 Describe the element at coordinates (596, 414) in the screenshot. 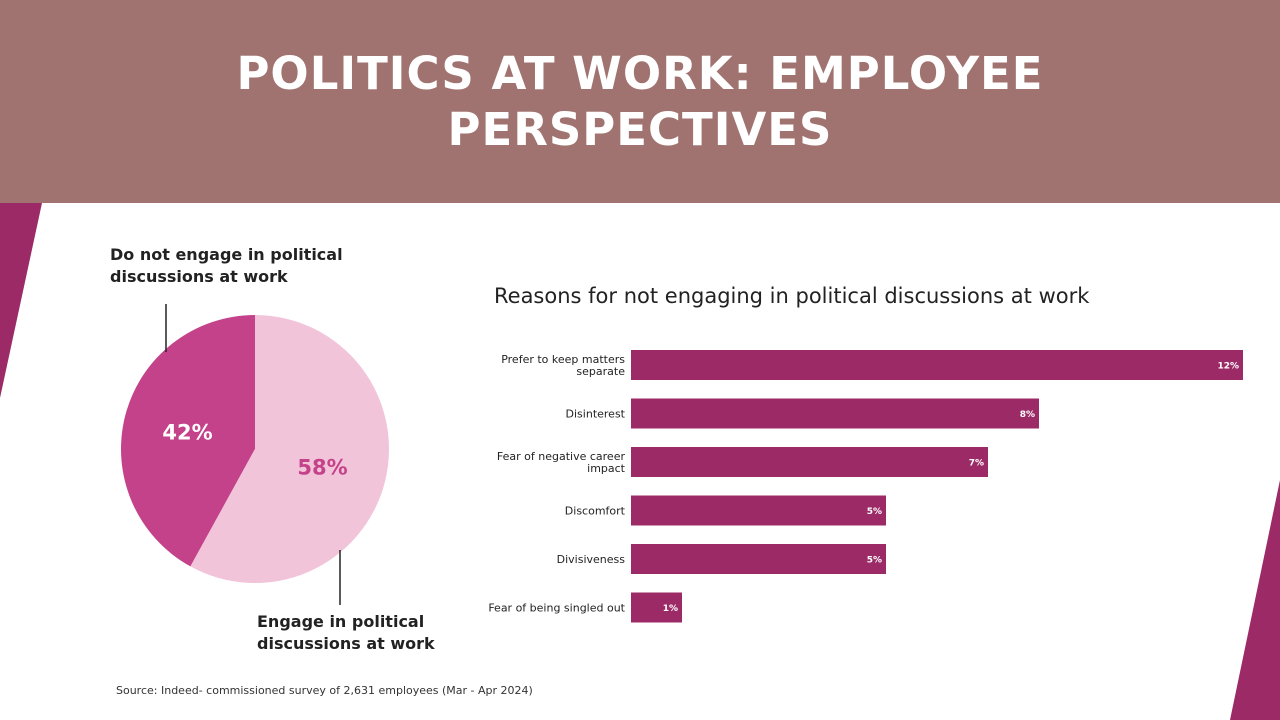

I see `bar-category-label-1: Disinterest` at that location.